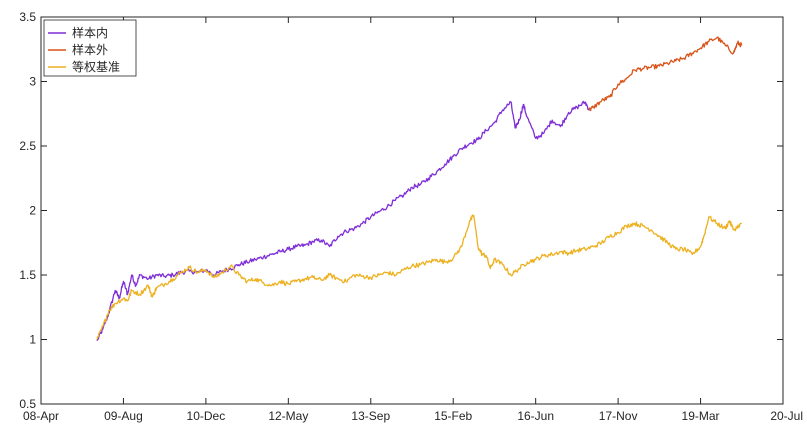 Image resolution: width=807 pixels, height=432 pixels. Describe the element at coordinates (123, 416) in the screenshot. I see `x-tick-label: 09-Aug` at that location.